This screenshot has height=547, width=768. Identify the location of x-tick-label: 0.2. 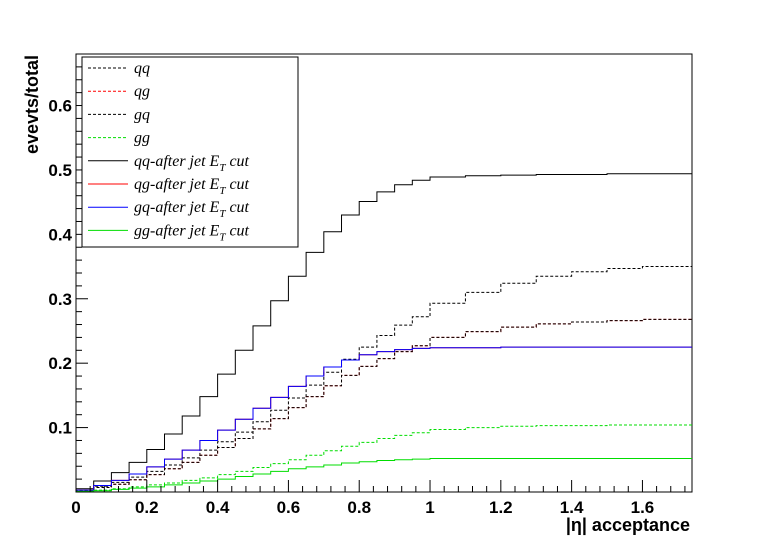
(147, 507).